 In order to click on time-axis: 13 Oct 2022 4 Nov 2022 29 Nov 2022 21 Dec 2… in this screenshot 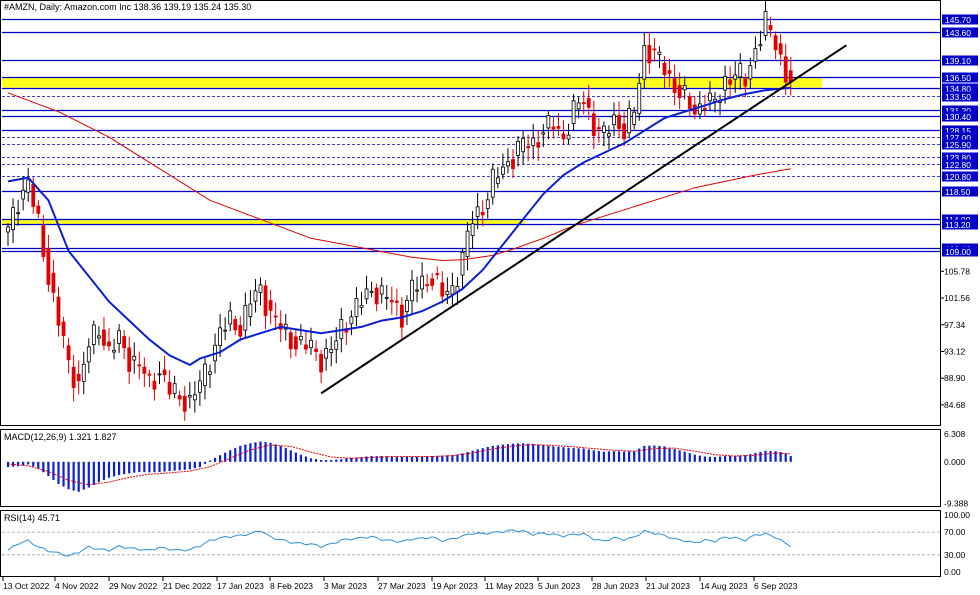, I will do `click(400, 584)`.